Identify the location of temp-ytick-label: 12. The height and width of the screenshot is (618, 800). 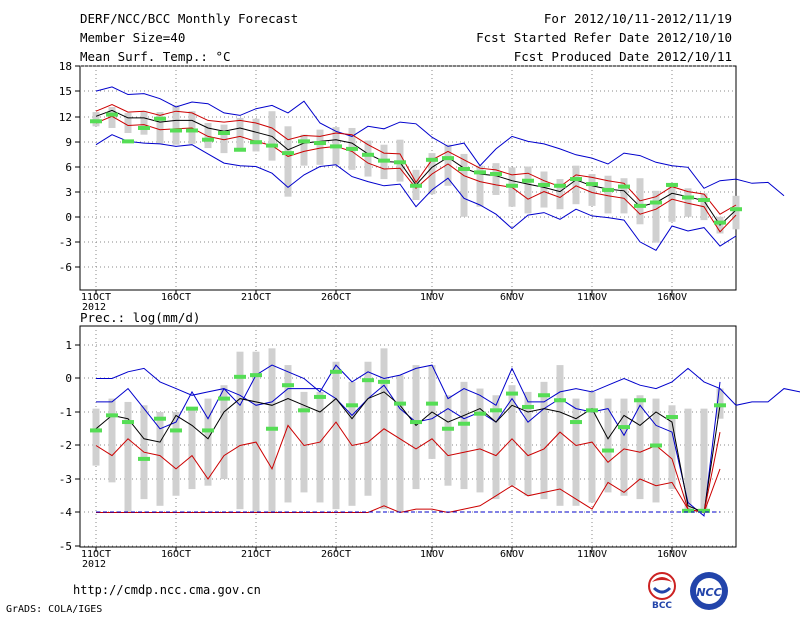
(65, 117).